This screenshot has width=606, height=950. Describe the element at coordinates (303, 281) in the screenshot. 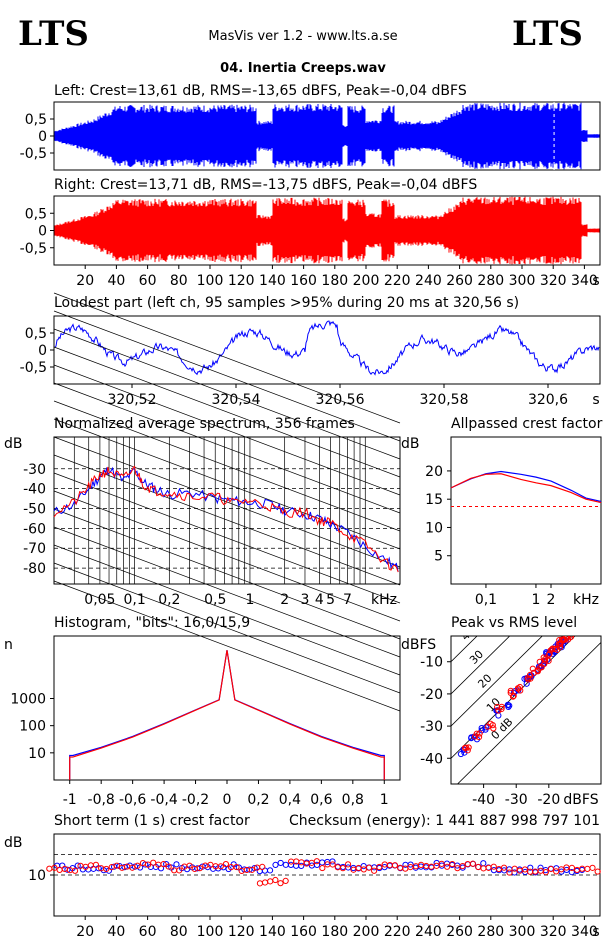

I see `x-tick-label: 160` at that location.